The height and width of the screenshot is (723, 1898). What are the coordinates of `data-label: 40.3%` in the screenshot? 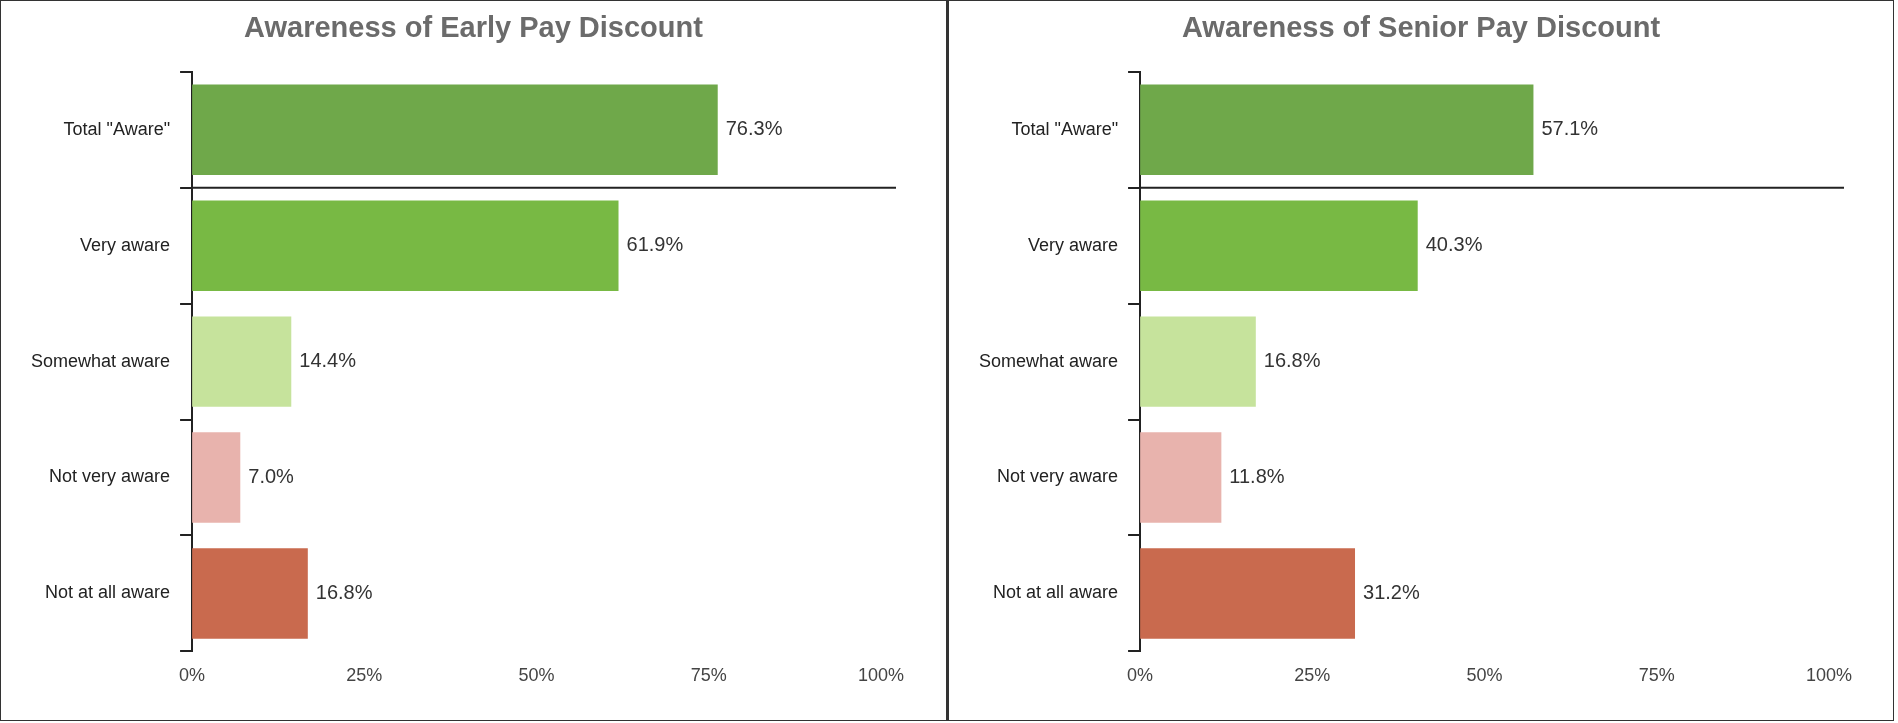 It's located at (1454, 244).